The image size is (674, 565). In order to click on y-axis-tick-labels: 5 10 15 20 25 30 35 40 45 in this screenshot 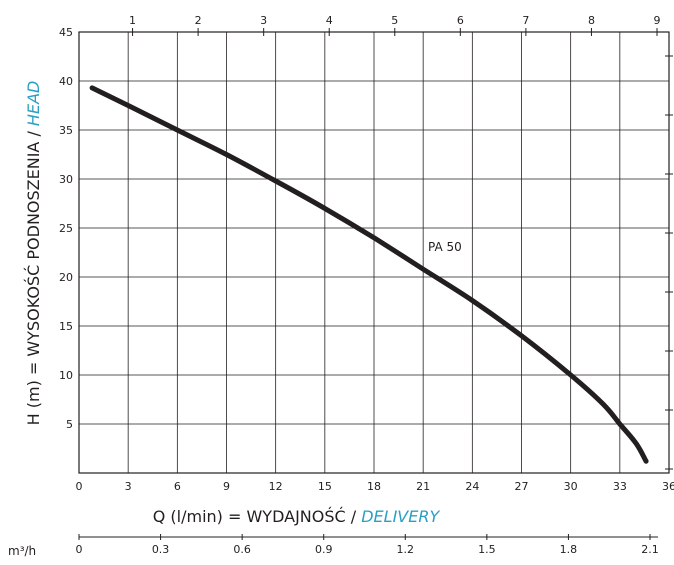, I will do `click(66, 228)`.